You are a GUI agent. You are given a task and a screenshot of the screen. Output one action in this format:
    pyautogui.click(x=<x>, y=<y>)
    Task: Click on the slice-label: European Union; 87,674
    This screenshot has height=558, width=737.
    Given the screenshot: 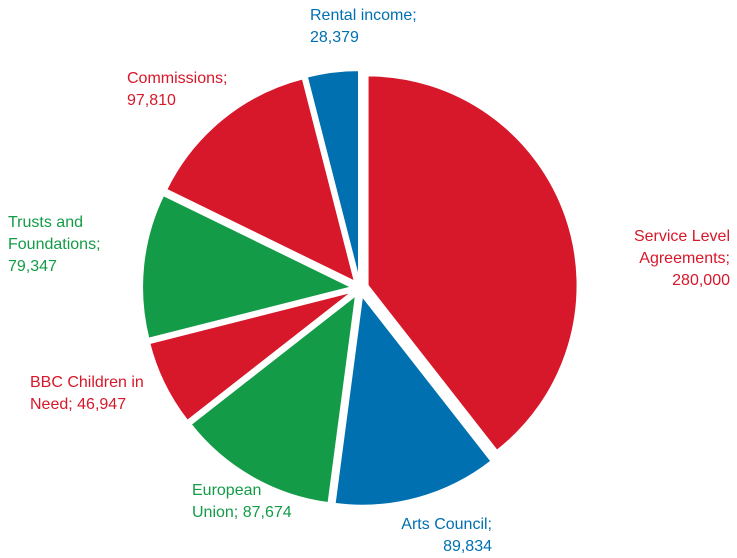 What is the action you would take?
    pyautogui.click(x=252, y=502)
    